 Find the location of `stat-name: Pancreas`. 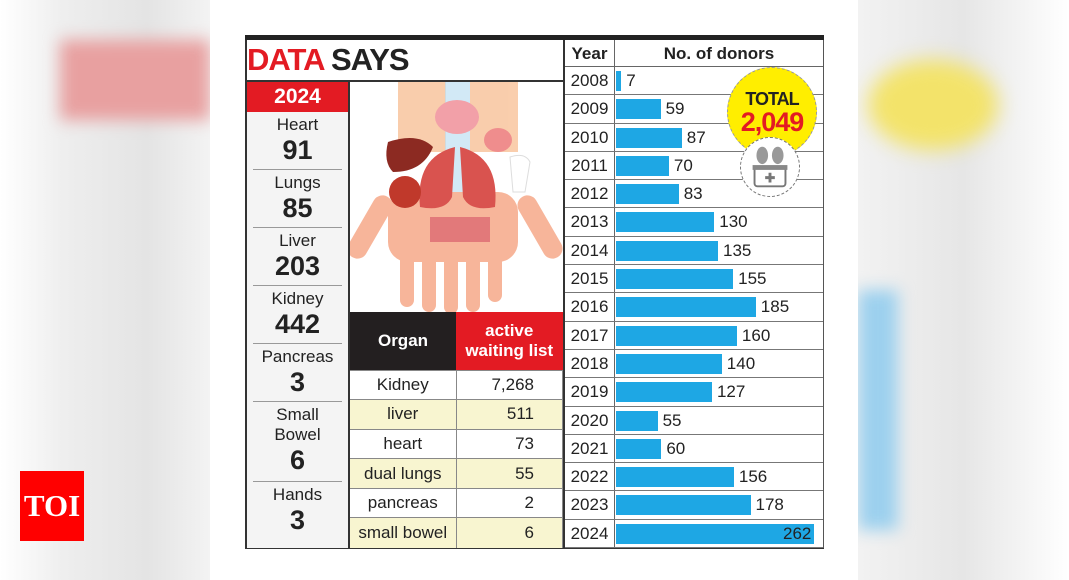

stat-name: Pancreas is located at coordinates (297, 356).